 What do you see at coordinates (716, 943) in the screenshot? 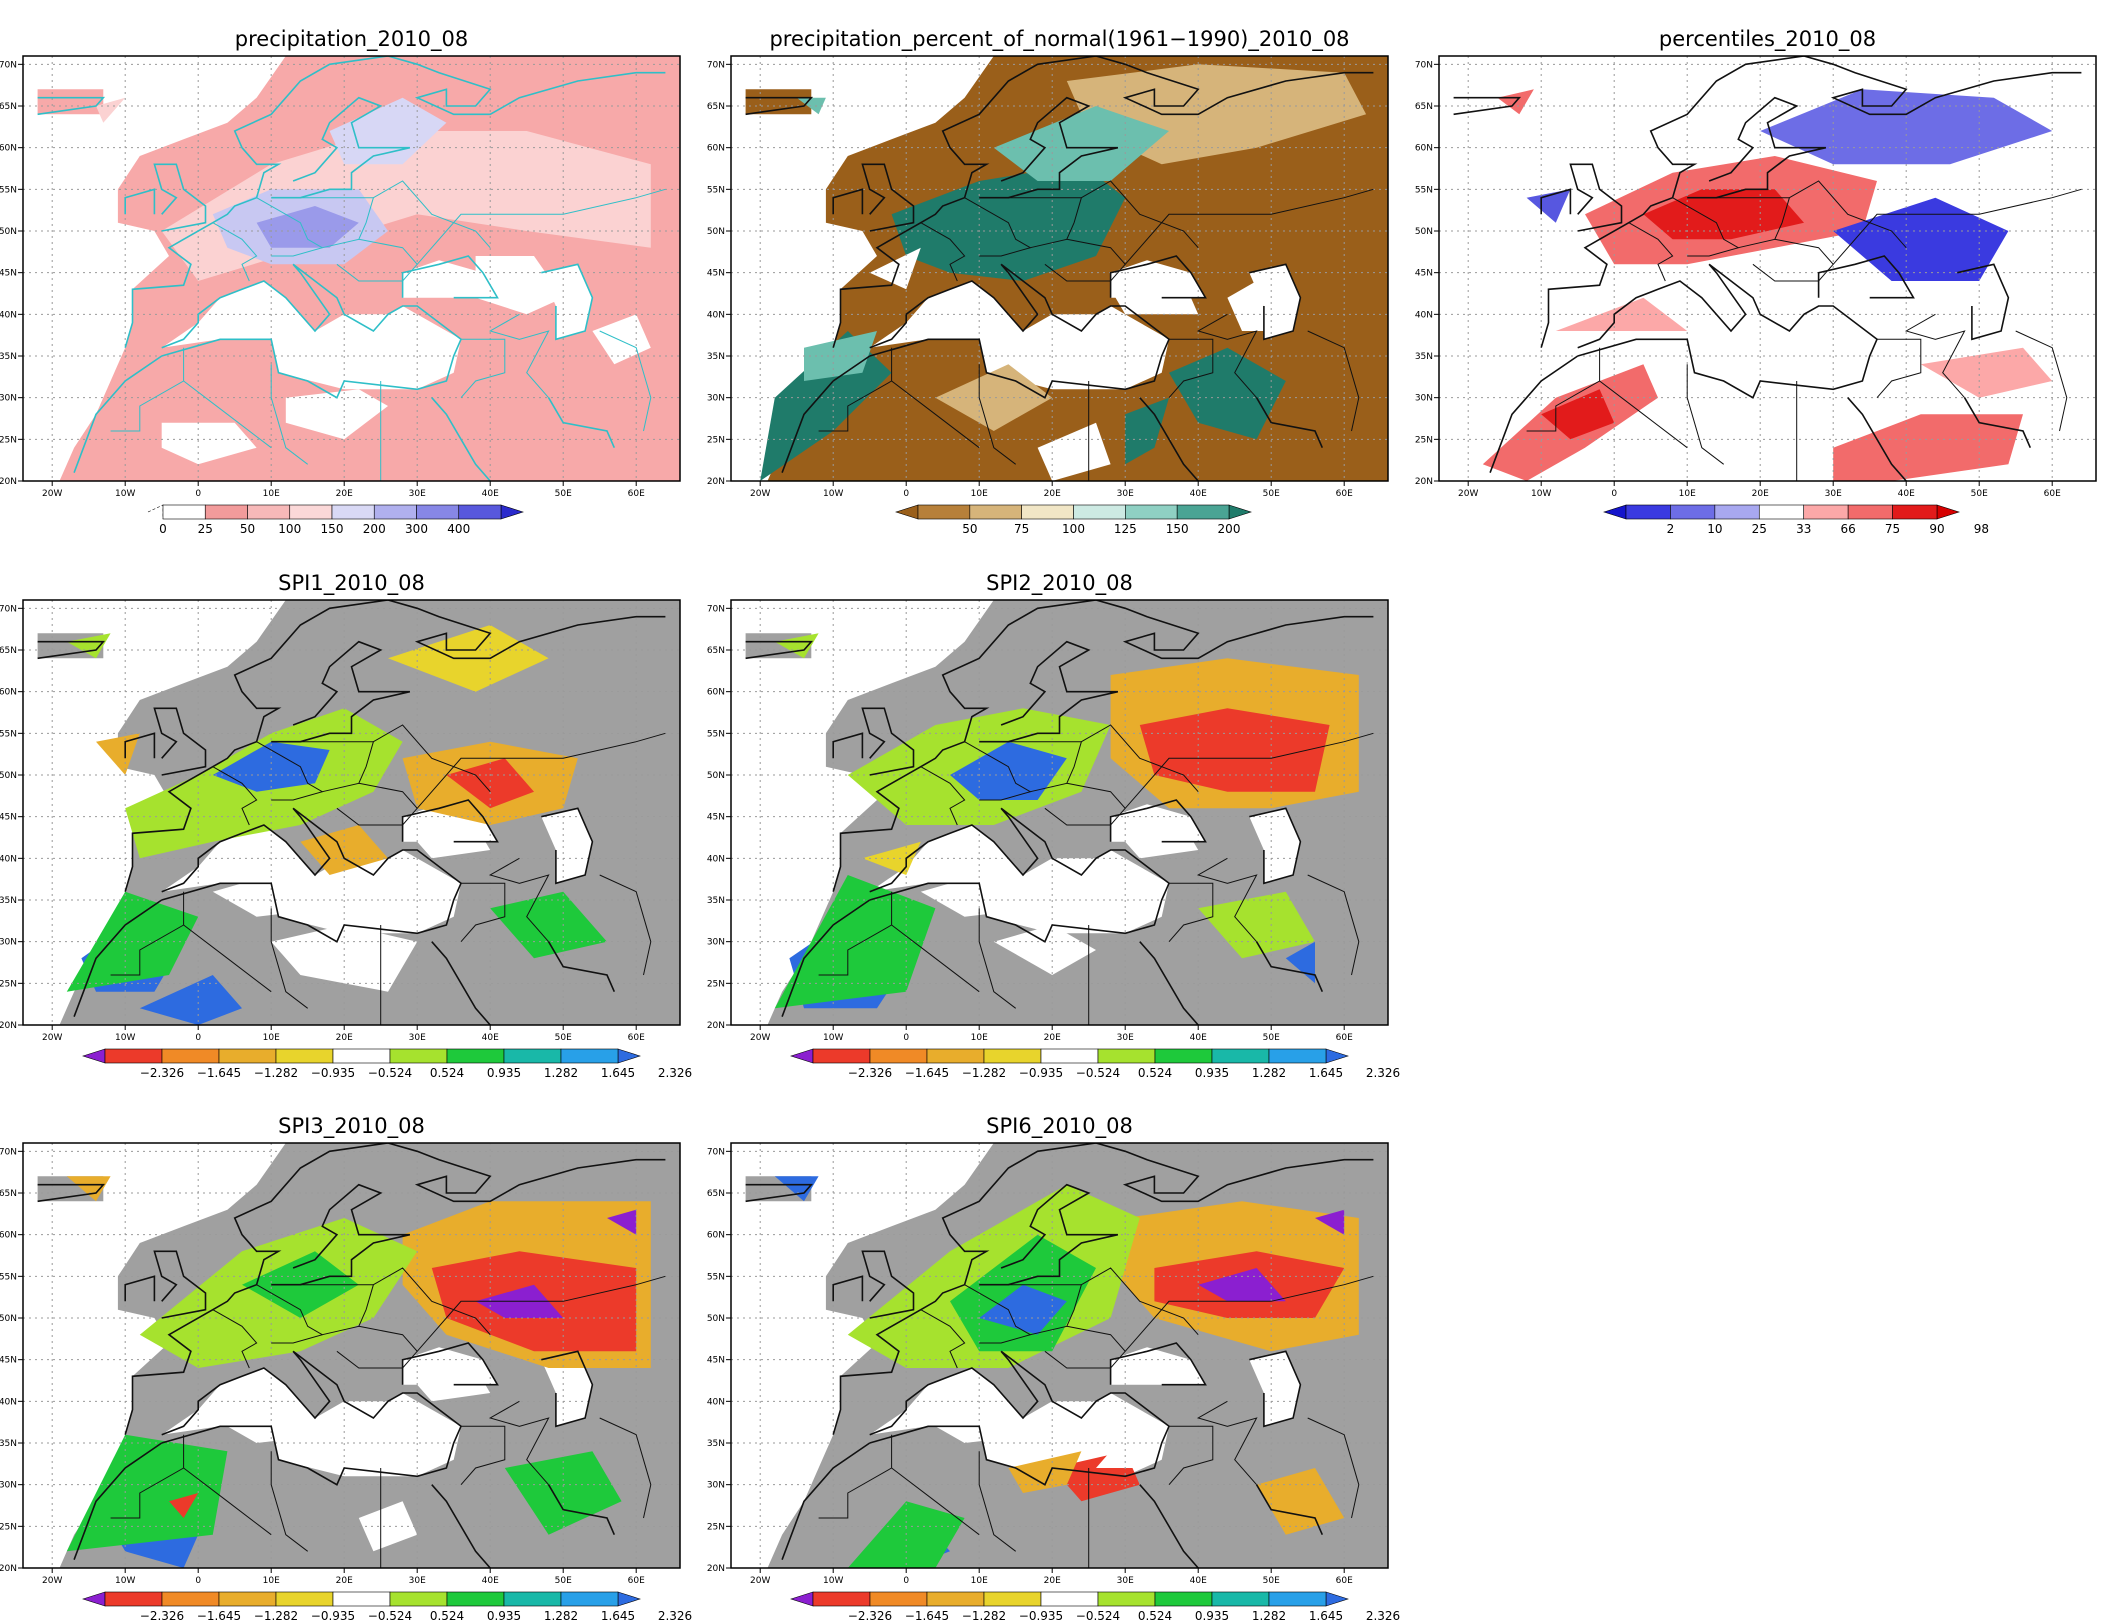
I see `lat-tick-label: 30N` at bounding box center [716, 943].